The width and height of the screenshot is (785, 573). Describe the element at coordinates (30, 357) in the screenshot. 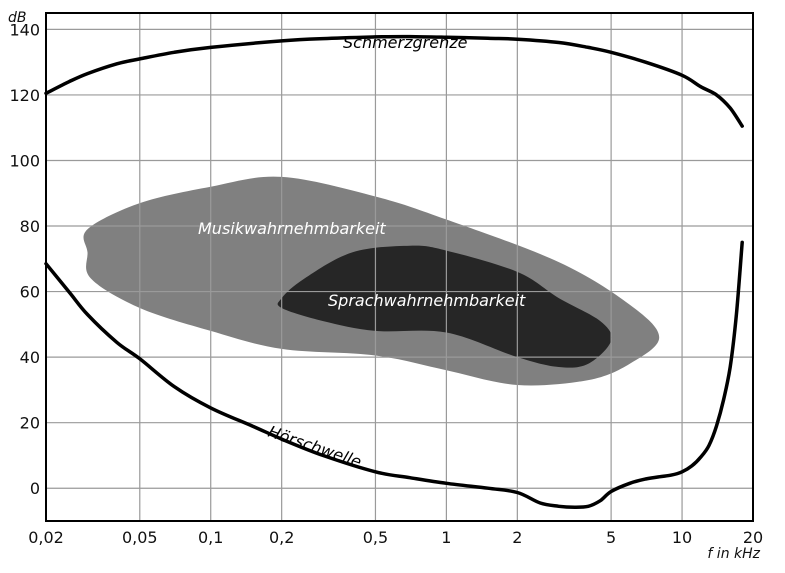

I see `y-tick-label: 40` at that location.